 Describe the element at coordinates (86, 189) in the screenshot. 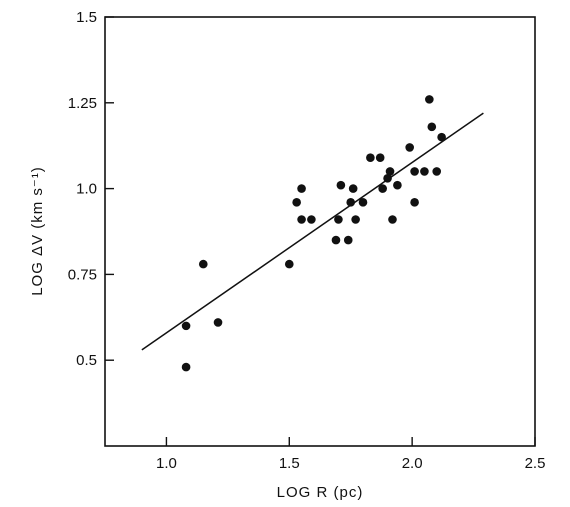

I see `y-tick-label: 1.0` at that location.